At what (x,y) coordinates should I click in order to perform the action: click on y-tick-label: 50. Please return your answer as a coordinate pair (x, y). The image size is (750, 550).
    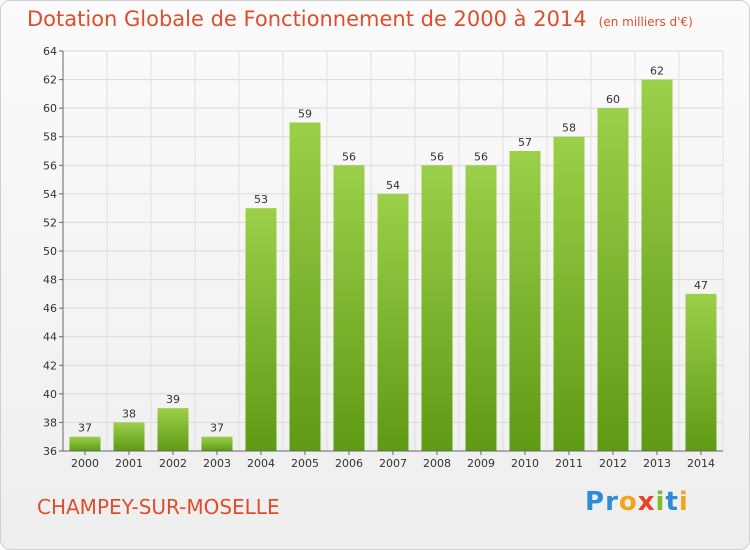
    Looking at the image, I should click on (50, 251).